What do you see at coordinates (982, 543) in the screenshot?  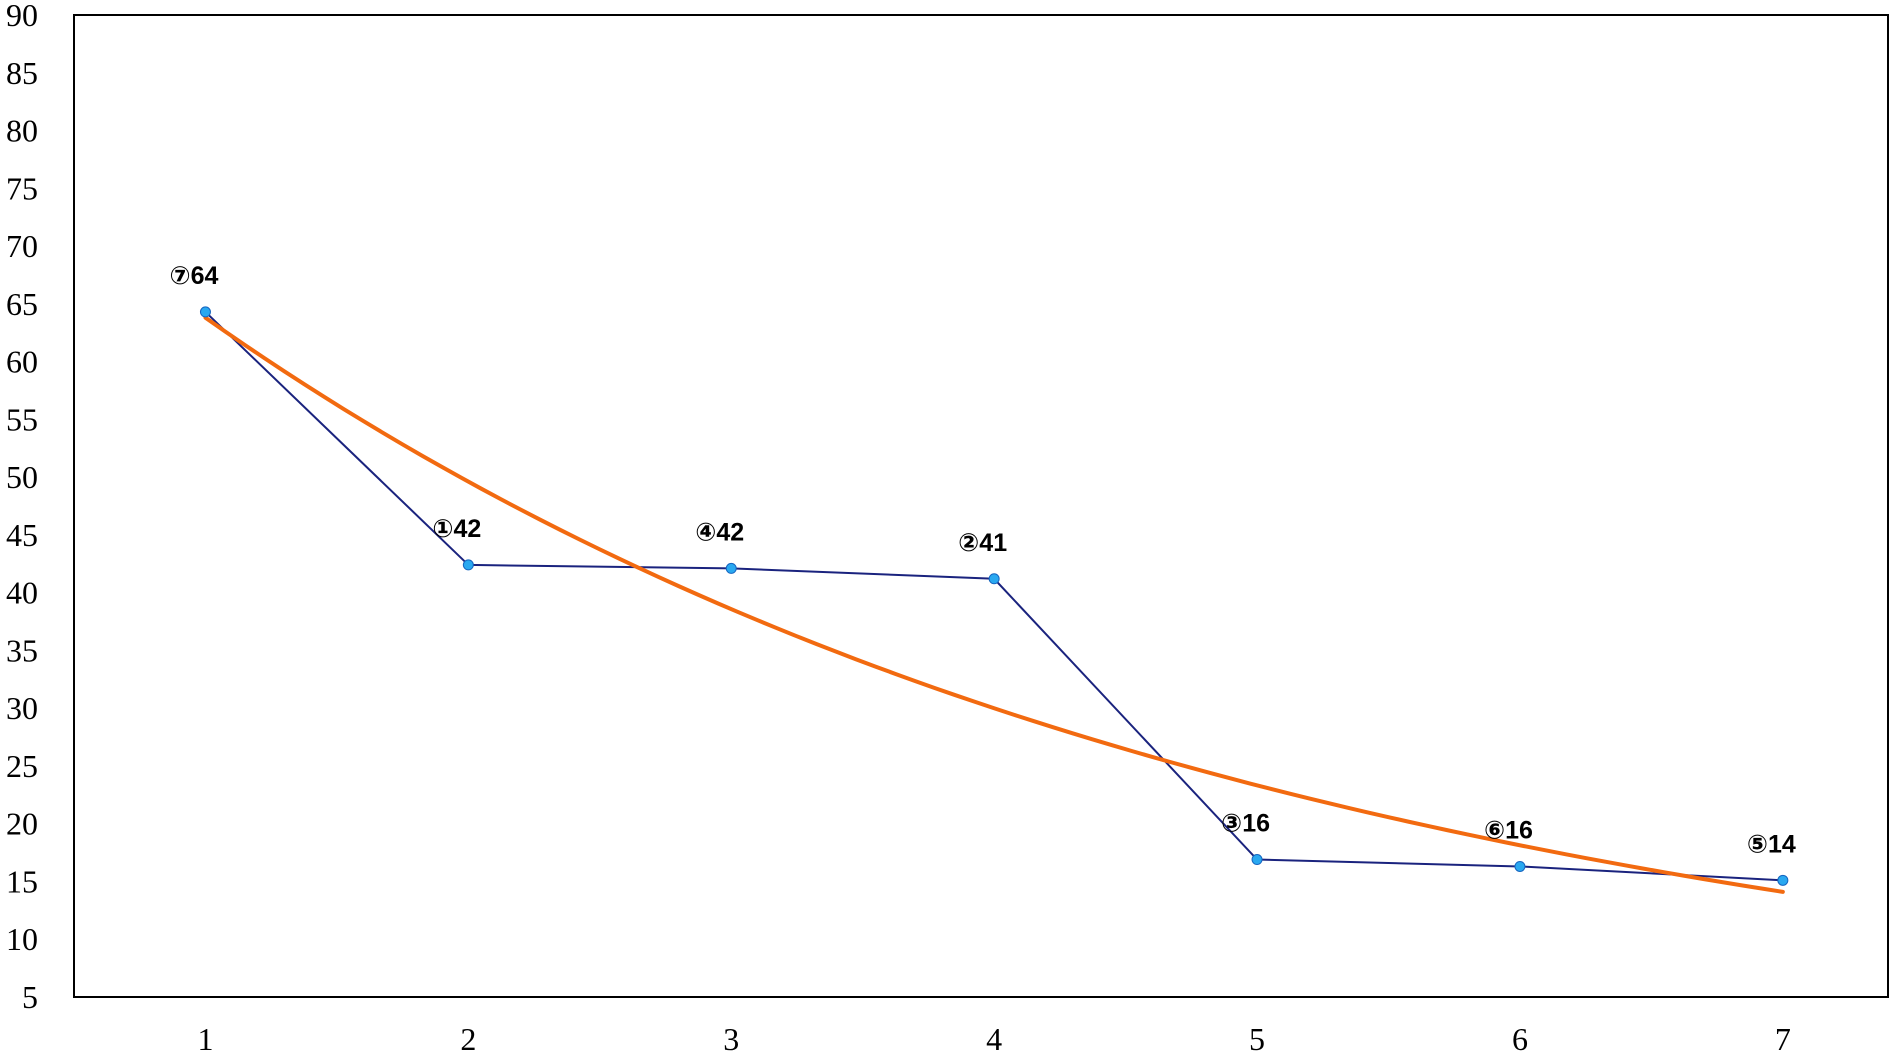 I see `data-label: ②41` at bounding box center [982, 543].